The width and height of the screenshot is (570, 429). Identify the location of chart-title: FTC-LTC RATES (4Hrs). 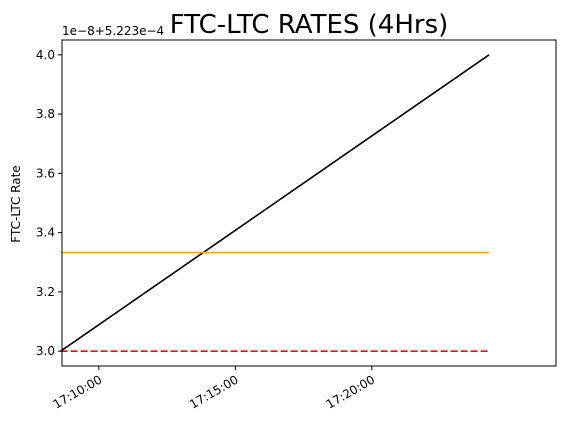
(309, 25).